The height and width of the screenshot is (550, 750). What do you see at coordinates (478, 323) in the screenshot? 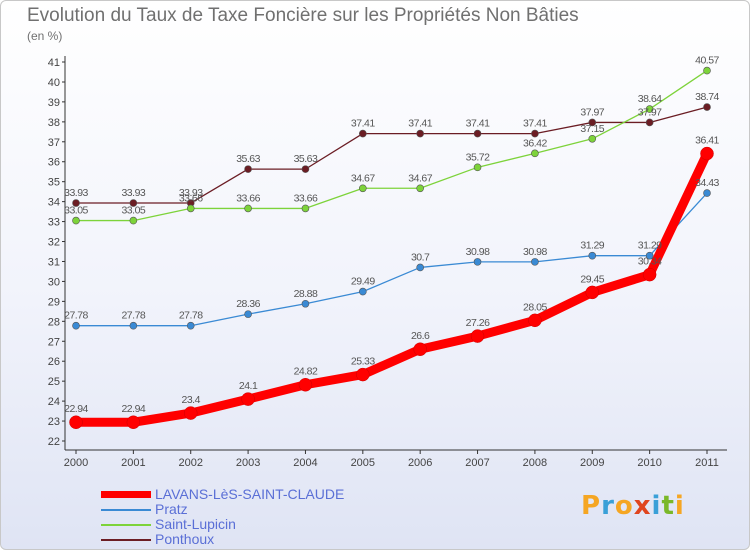
I see `data-label-lavans: 27.26` at bounding box center [478, 323].